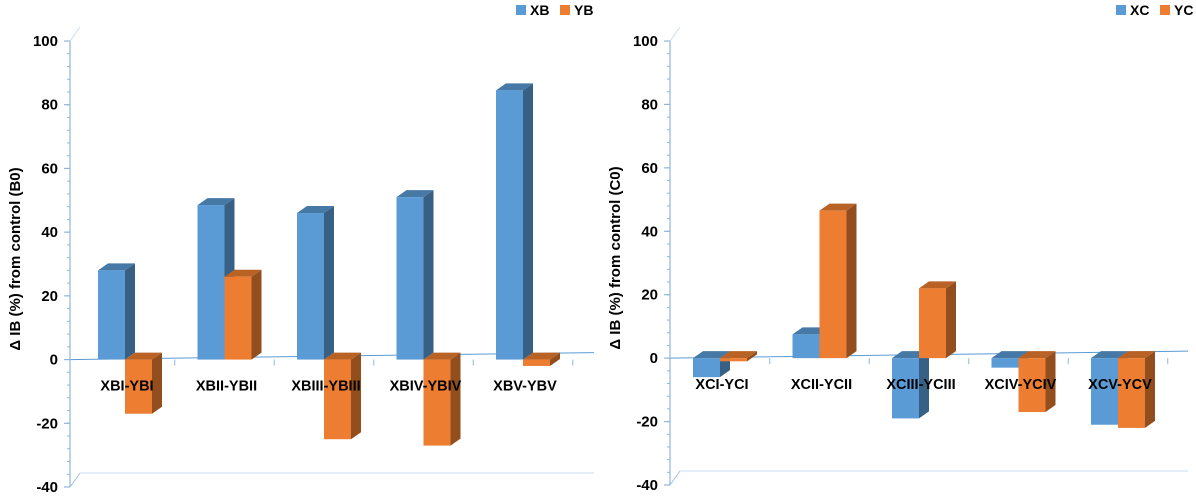 The width and height of the screenshot is (1196, 499). I want to click on x-category-label: XBIV-YBIV, so click(426, 387).